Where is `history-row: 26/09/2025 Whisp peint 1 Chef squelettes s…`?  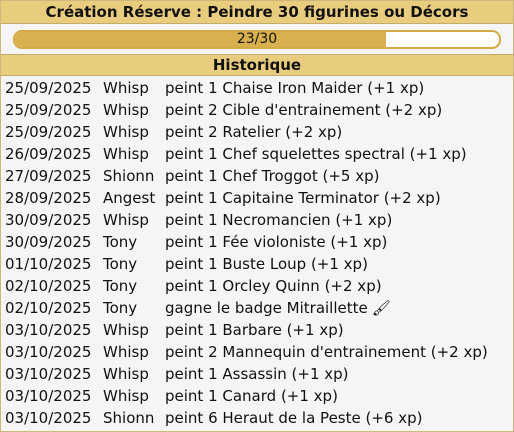
history-row: 26/09/2025 Whisp peint 1 Chef squelettes s… is located at coordinates (257, 154).